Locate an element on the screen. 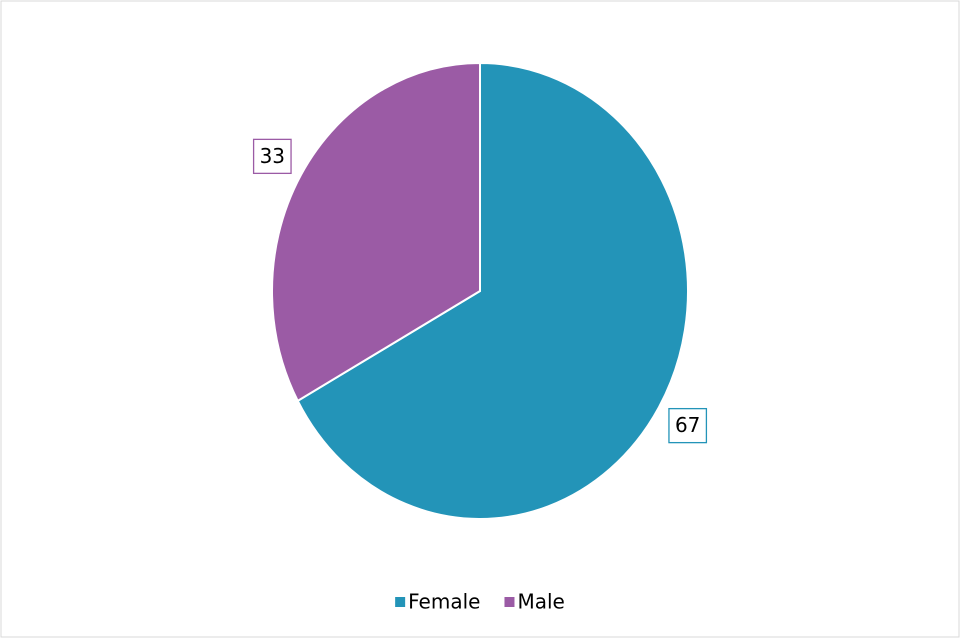  data-label: 67 is located at coordinates (687, 425).